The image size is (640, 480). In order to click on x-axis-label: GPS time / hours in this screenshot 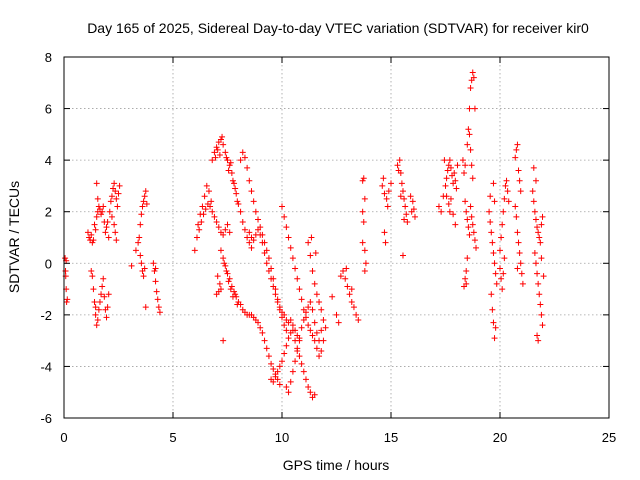, I will do `click(336, 465)`.